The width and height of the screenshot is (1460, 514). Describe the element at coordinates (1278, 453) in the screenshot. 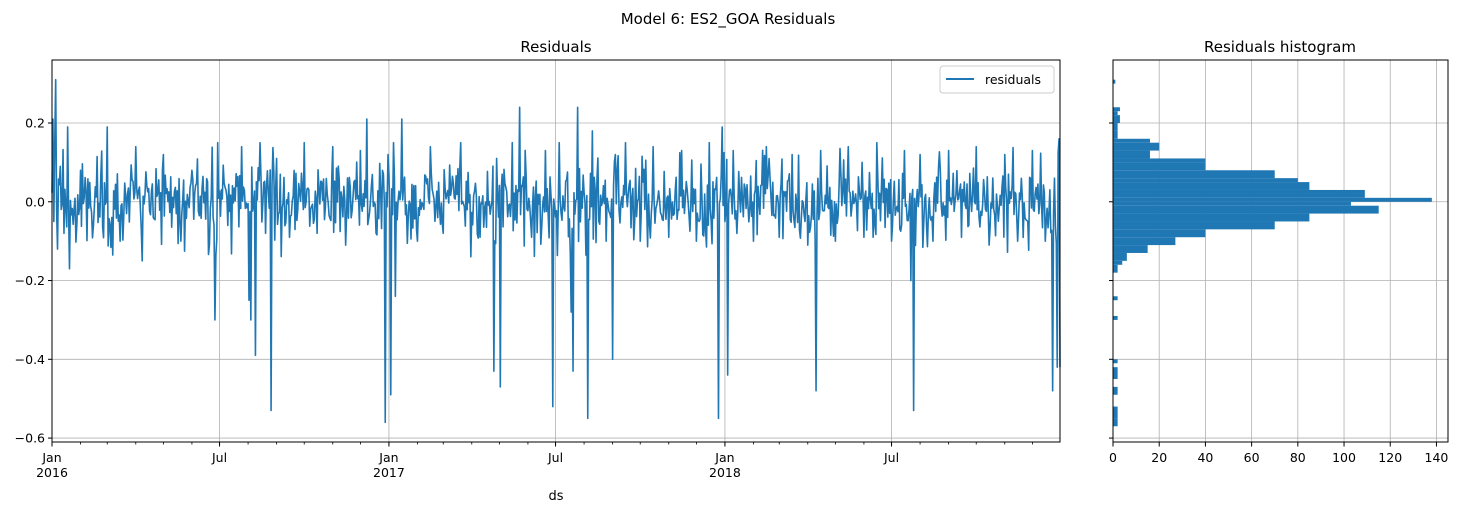

I see `histogram-x-axis: 0 20 40 60 80 100 120 140` at that location.